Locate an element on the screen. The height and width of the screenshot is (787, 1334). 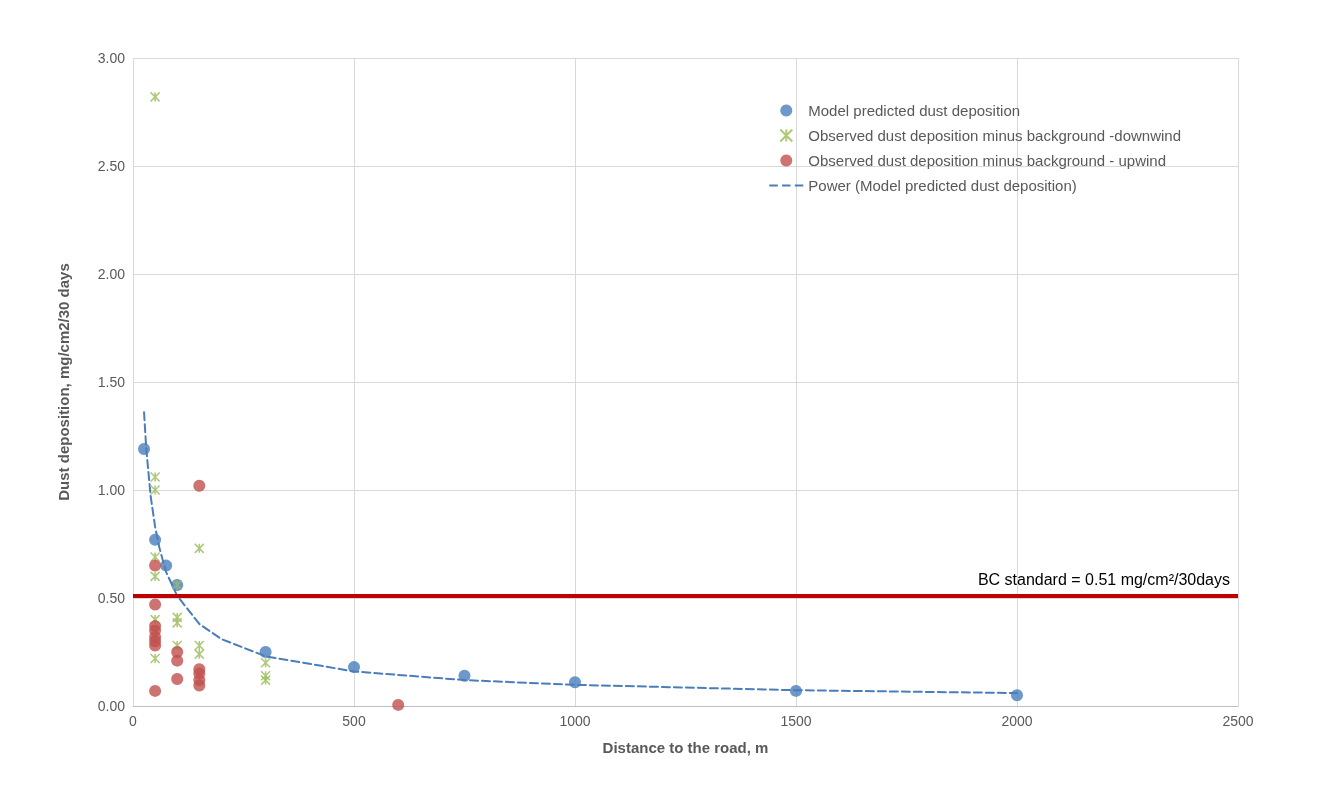
legend-label: Observed dust deposition minus background - upwind is located at coordinates (987, 160).